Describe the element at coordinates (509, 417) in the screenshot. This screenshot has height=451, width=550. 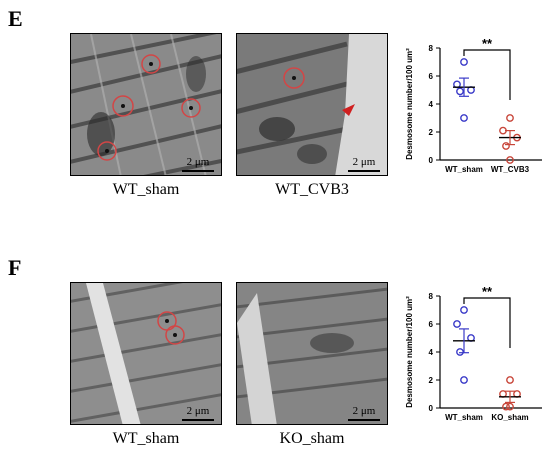
I see `x-tick-label: KO_sham` at that location.